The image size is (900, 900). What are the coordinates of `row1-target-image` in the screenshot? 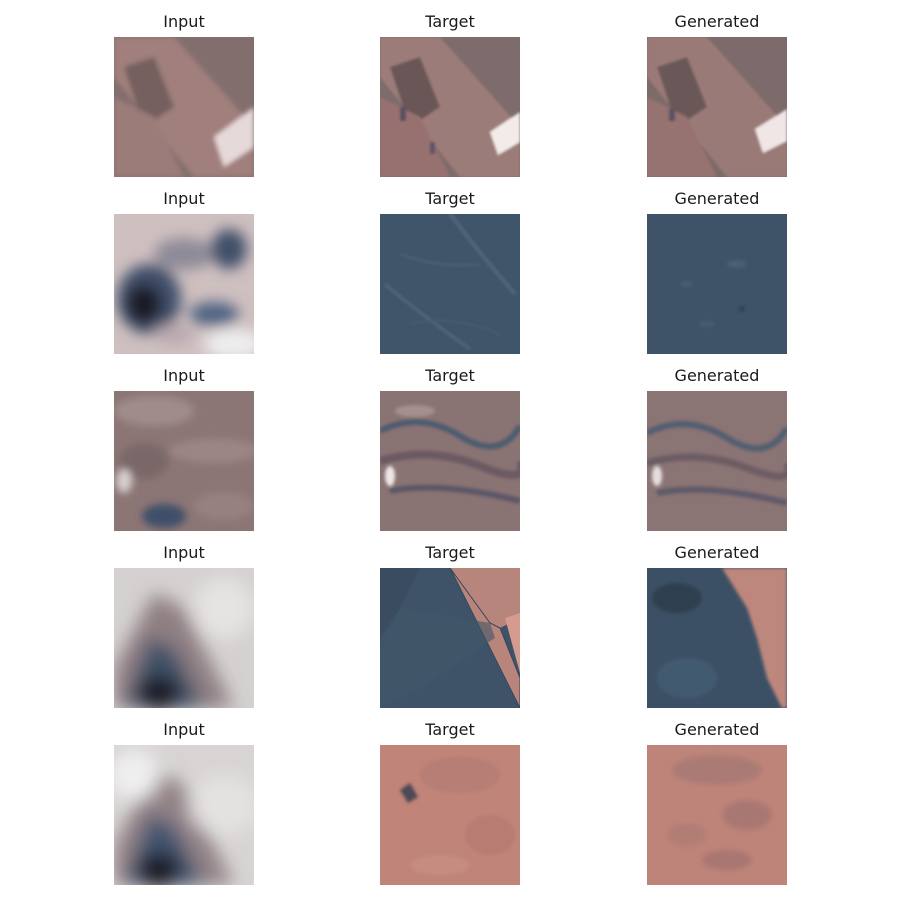 It's located at (450, 107).